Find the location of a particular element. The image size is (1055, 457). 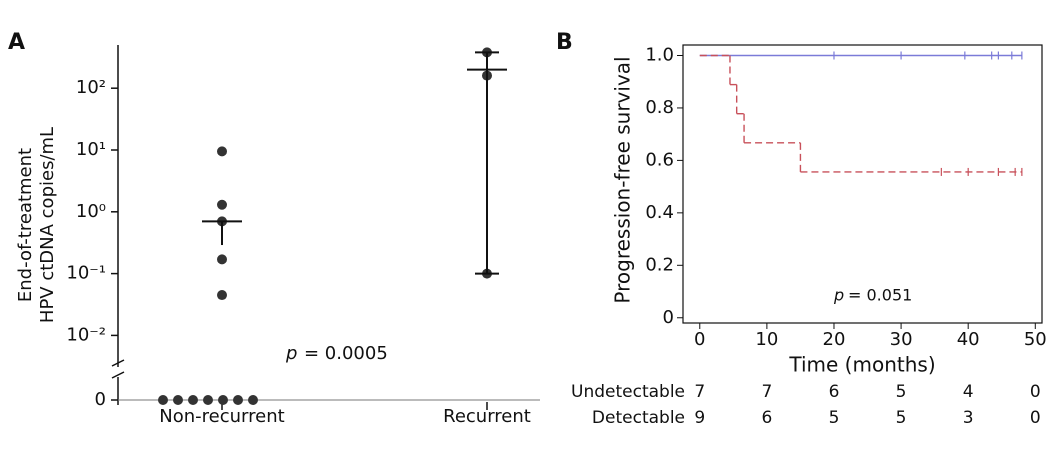

y-tick-label: 0.6 is located at coordinates (659, 159).